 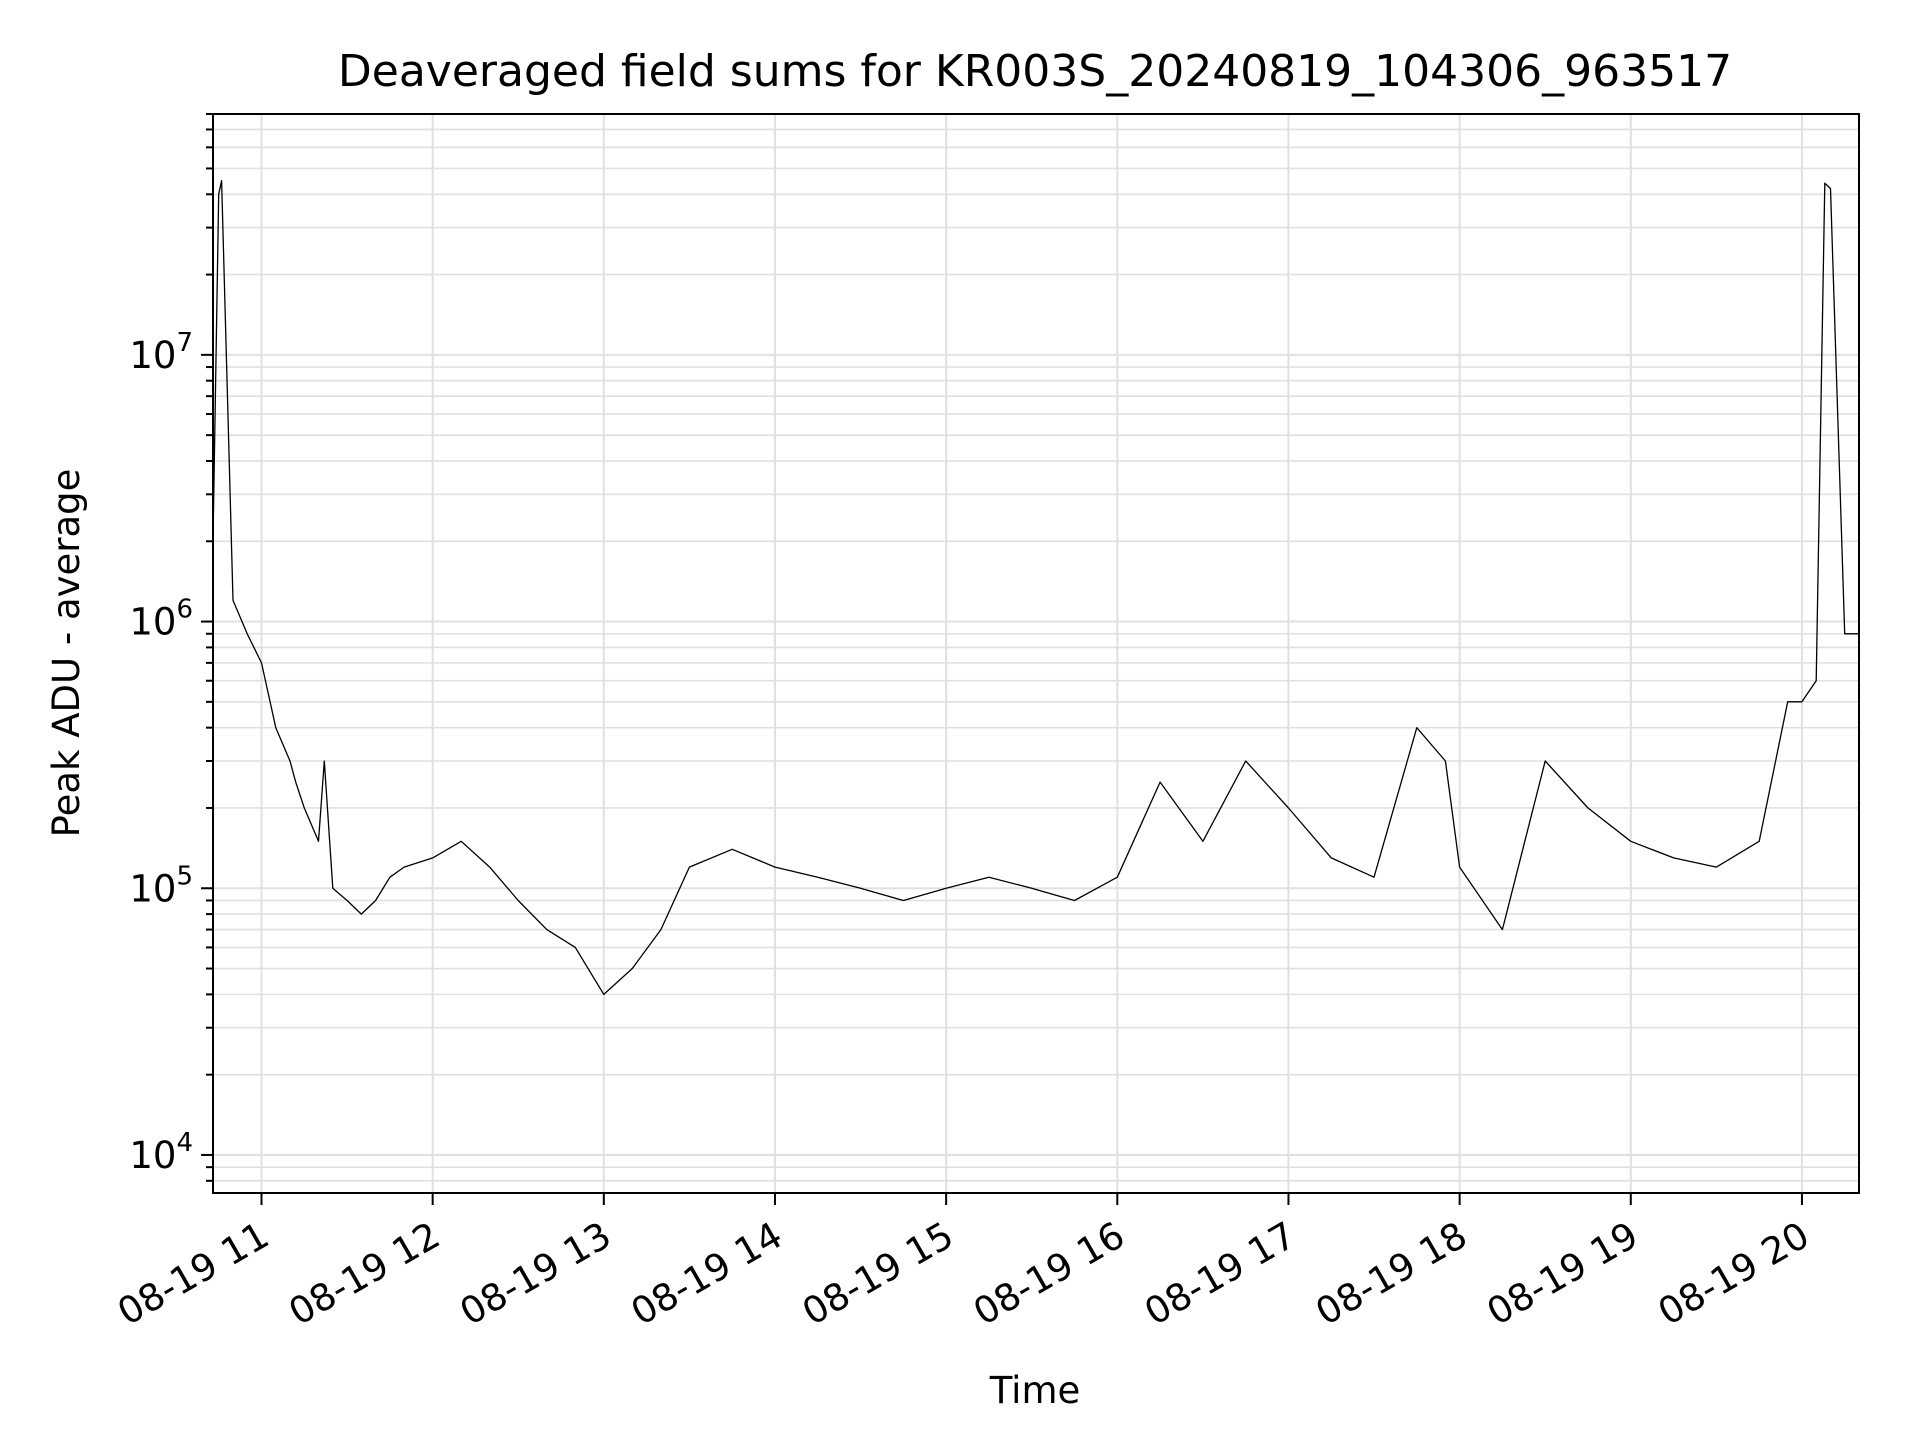 I want to click on y-tick-label: 10⁵, so click(x=161, y=885).